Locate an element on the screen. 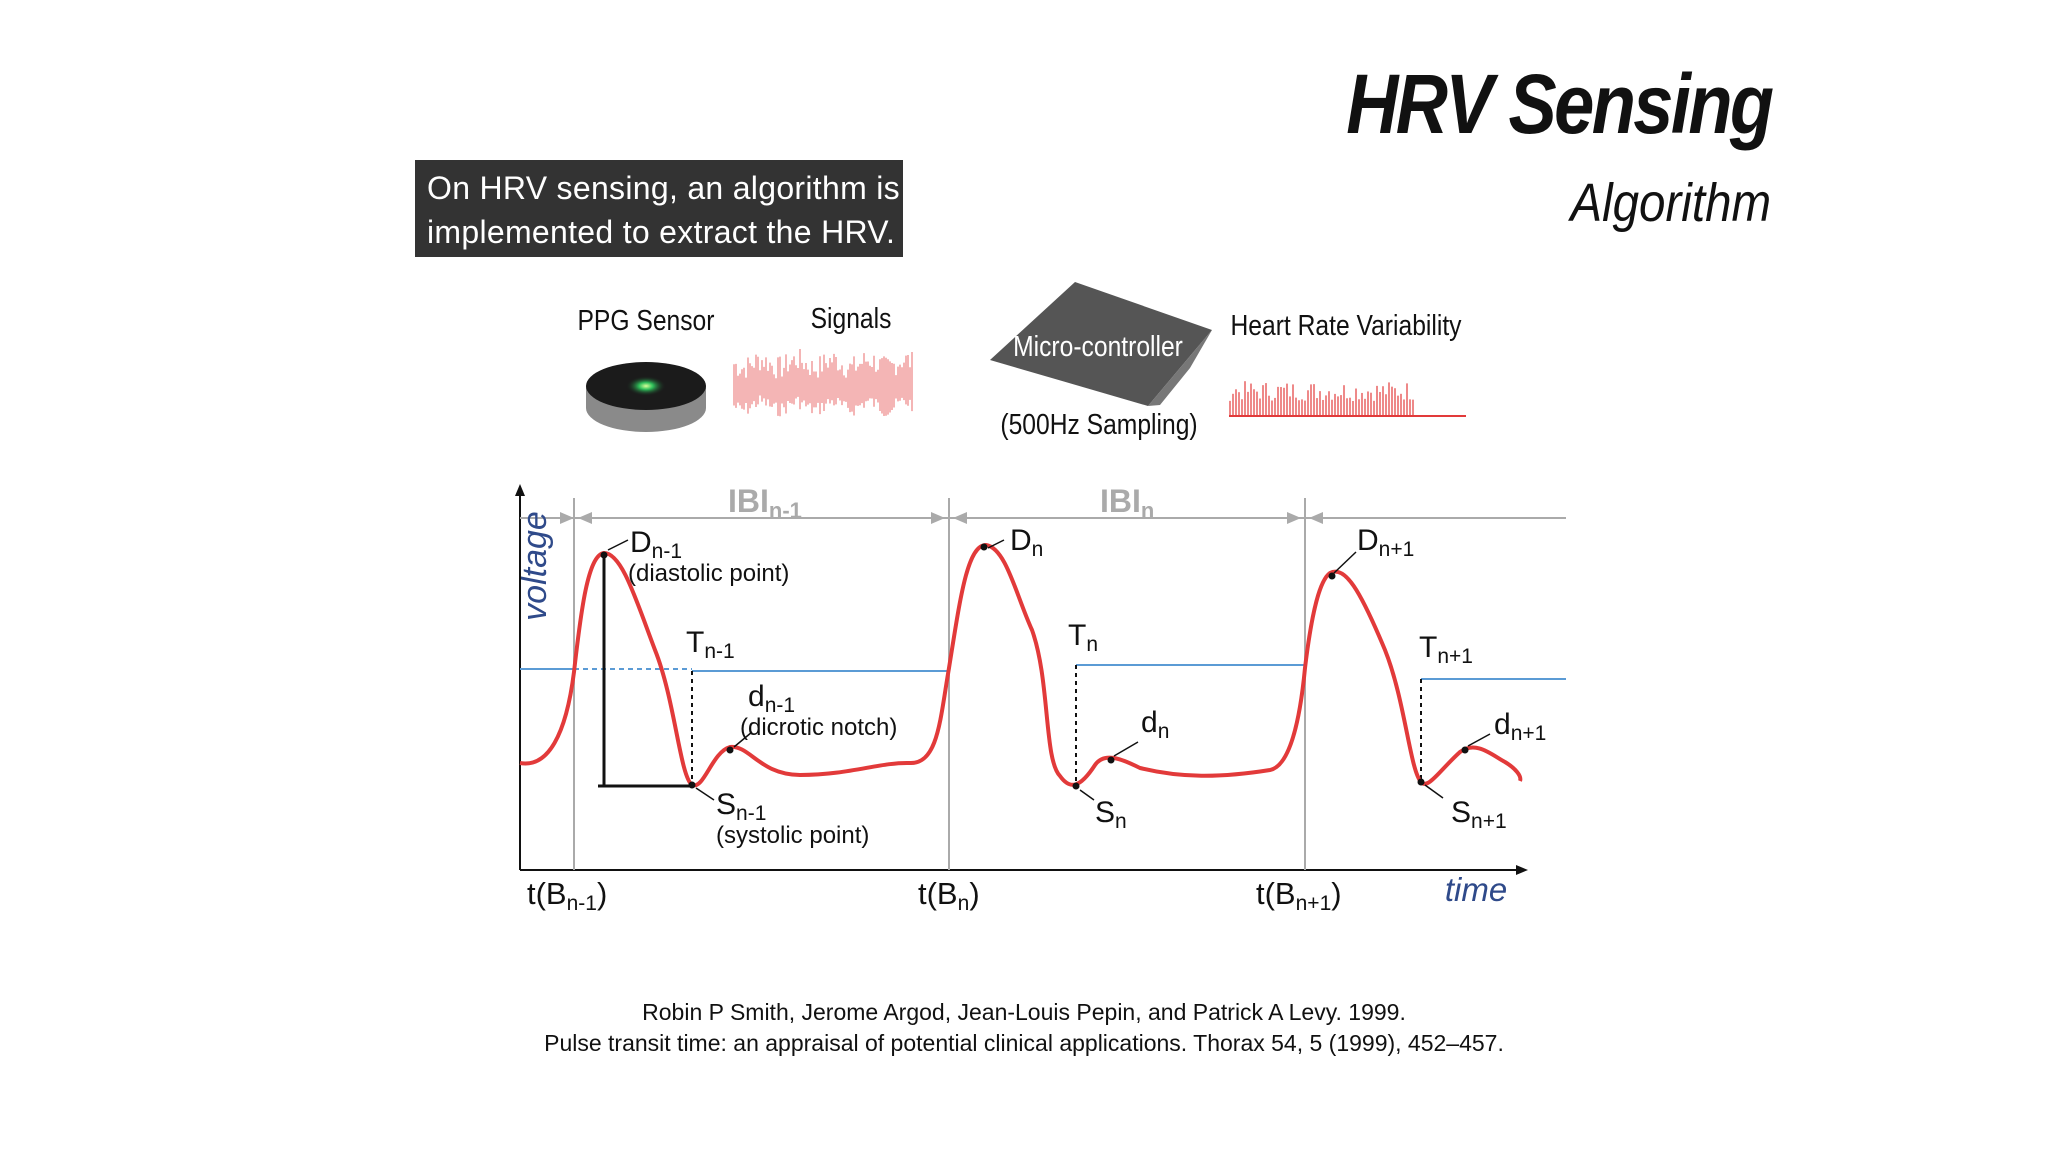 Image resolution: width=2048 pixels, height=1152 pixels. label-s-n: Sn is located at coordinates (1111, 814).